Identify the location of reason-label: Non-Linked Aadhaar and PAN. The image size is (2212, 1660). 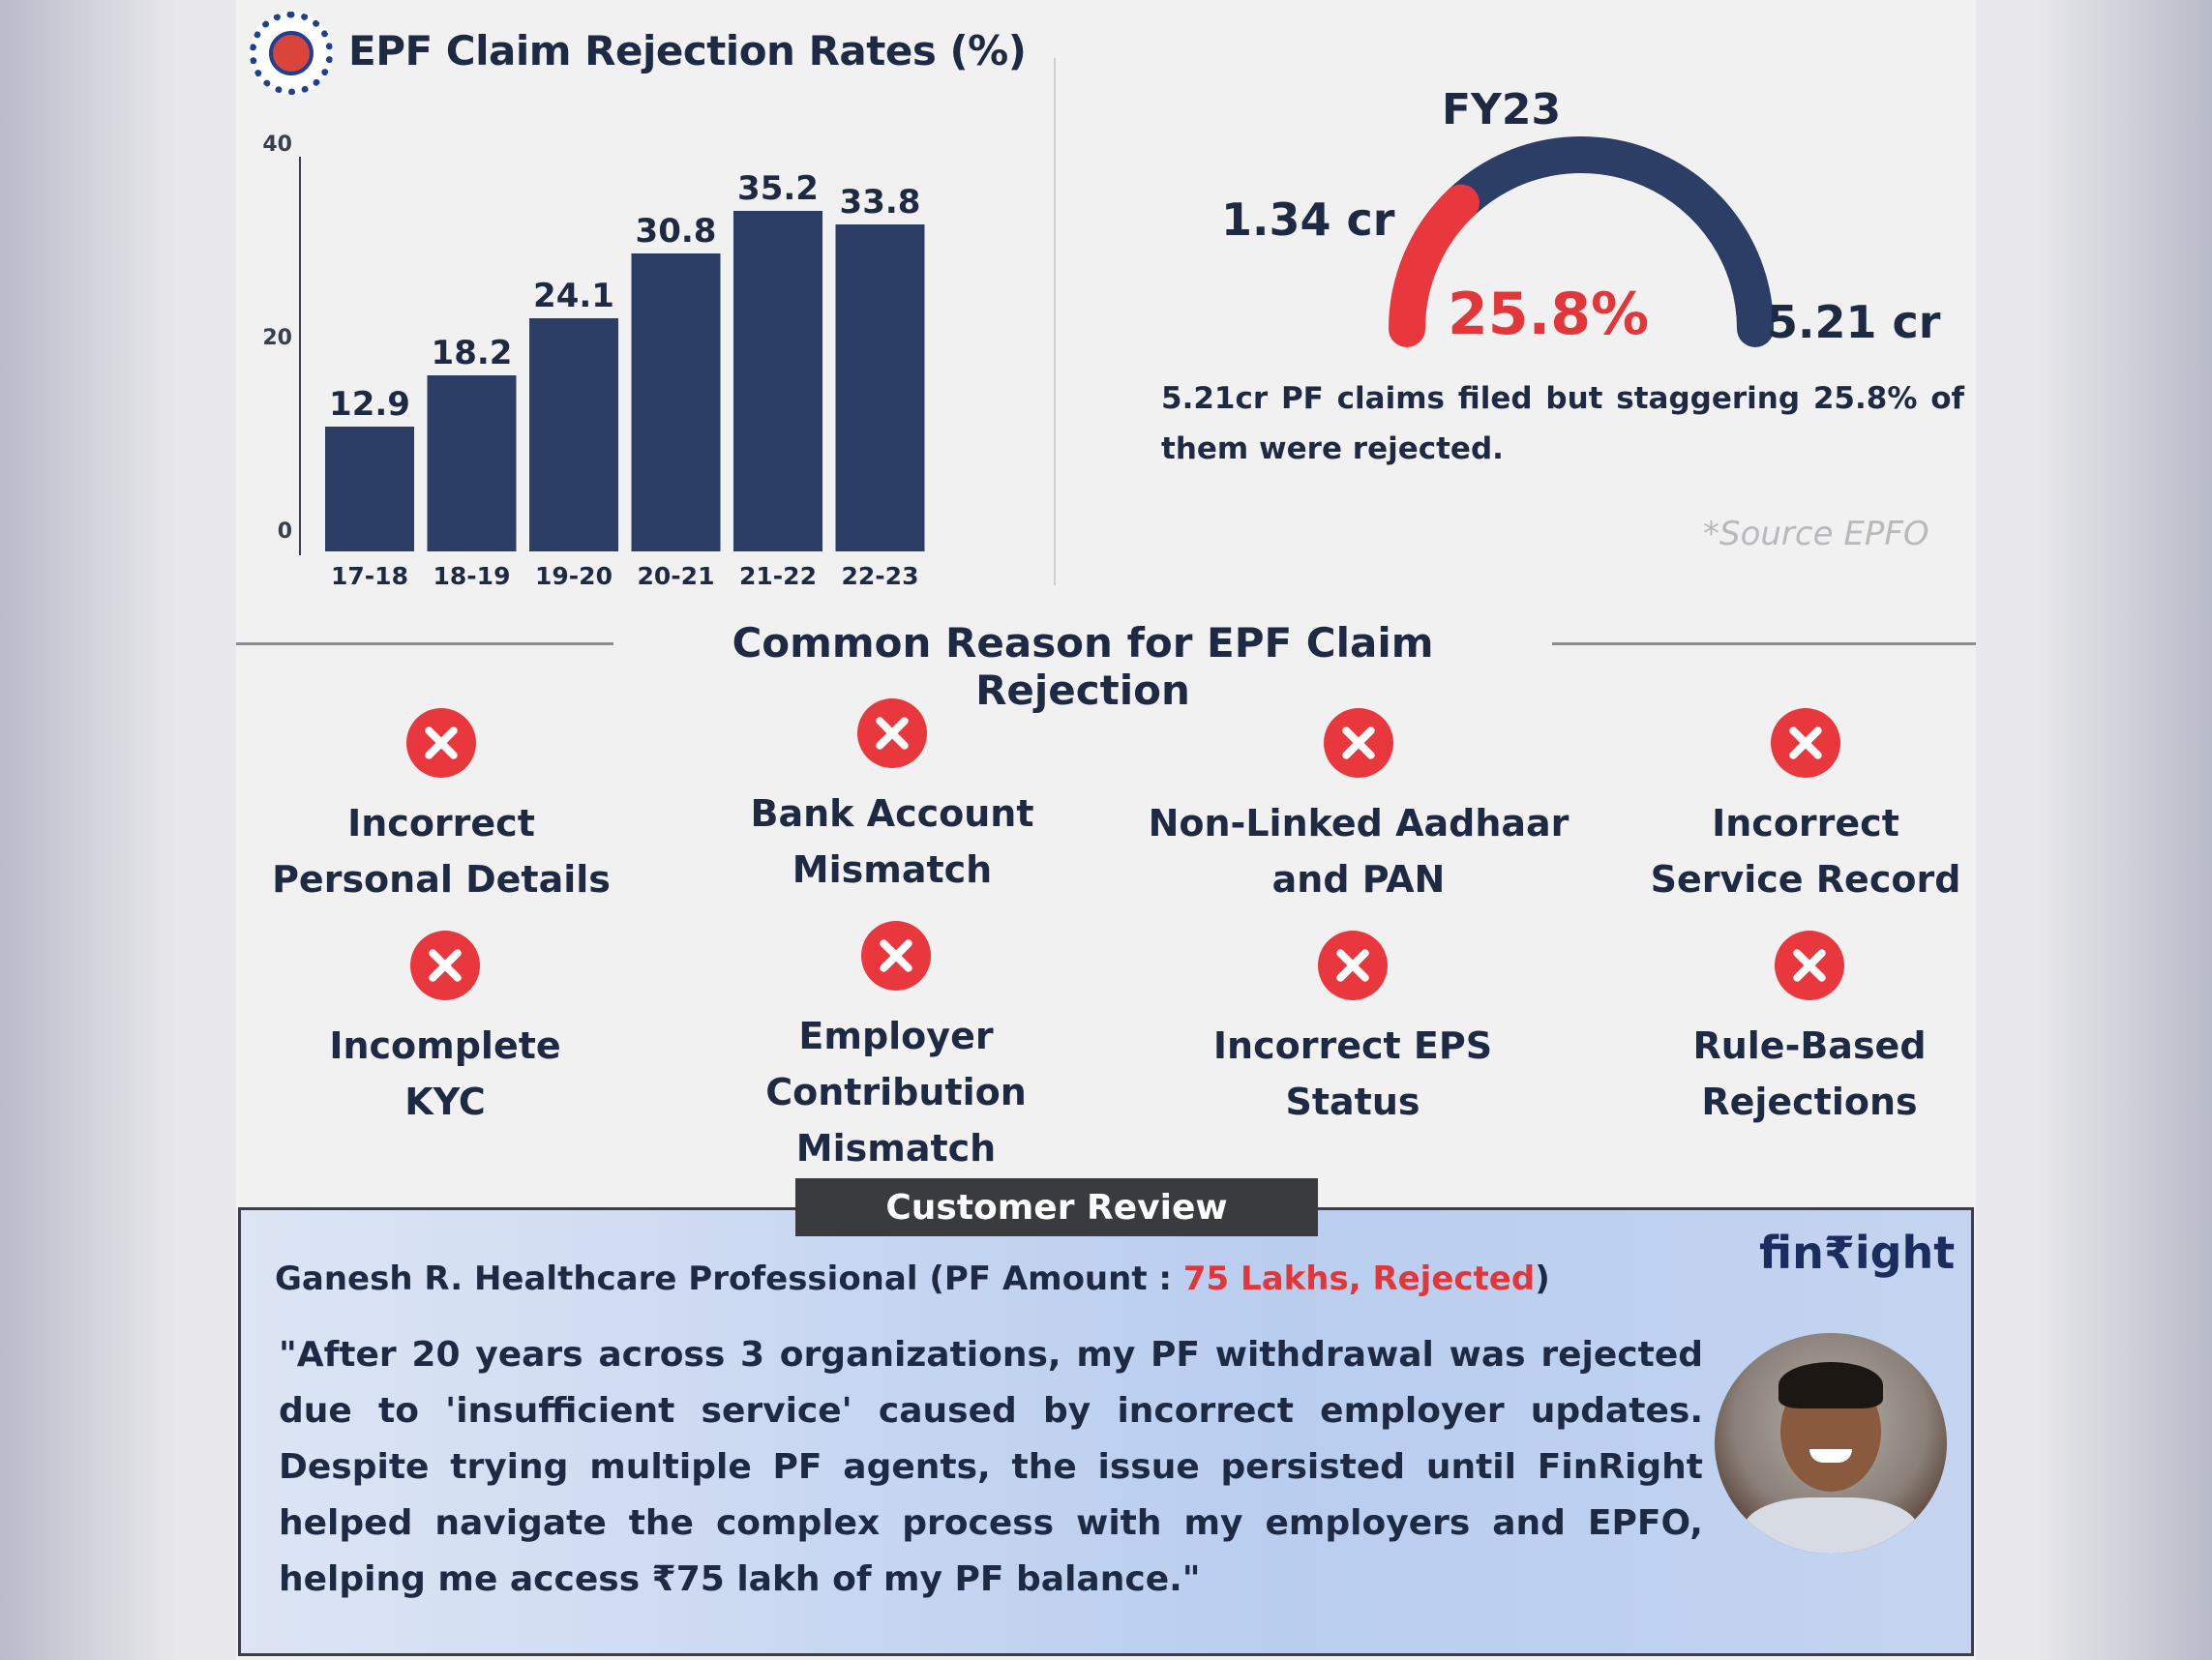
(1359, 851).